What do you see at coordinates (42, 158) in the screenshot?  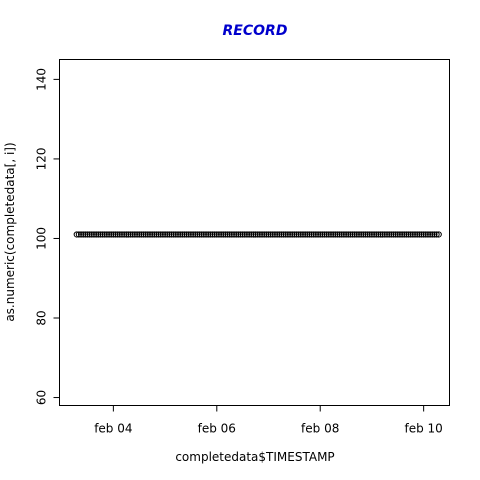 I see `y-tick-label: 120` at bounding box center [42, 158].